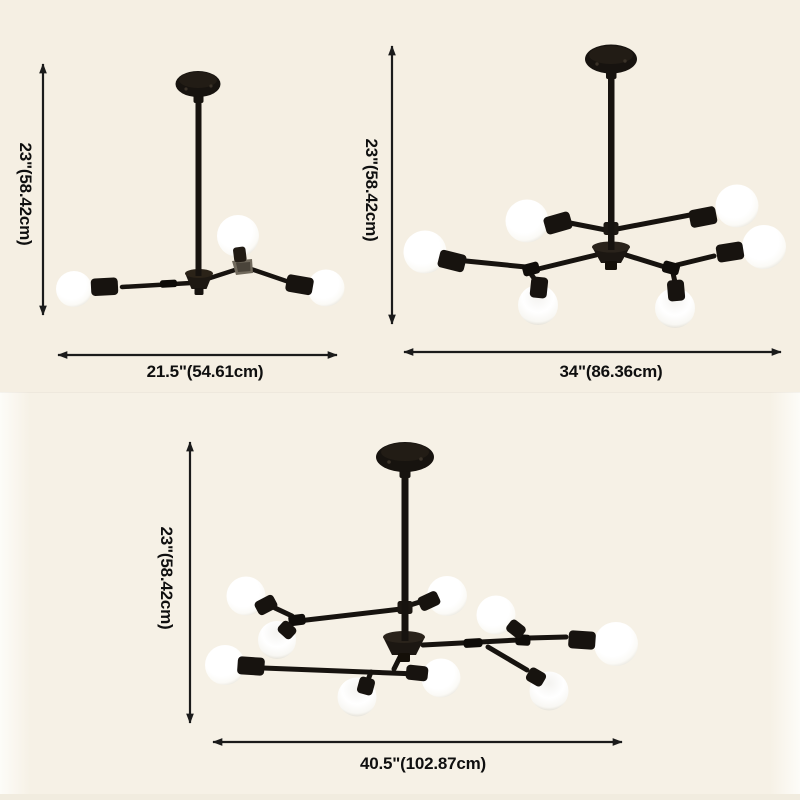 This screenshot has height=800, width=800. Describe the element at coordinates (205, 371) in the screenshot. I see `width-dimension-label-3-light: 21.5"(54.61cm)` at that location.